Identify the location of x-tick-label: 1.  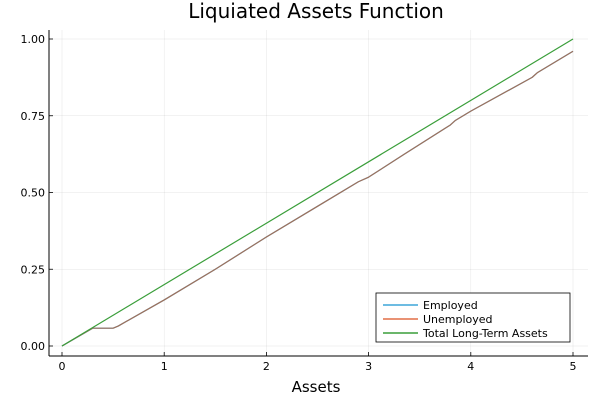
(164, 366).